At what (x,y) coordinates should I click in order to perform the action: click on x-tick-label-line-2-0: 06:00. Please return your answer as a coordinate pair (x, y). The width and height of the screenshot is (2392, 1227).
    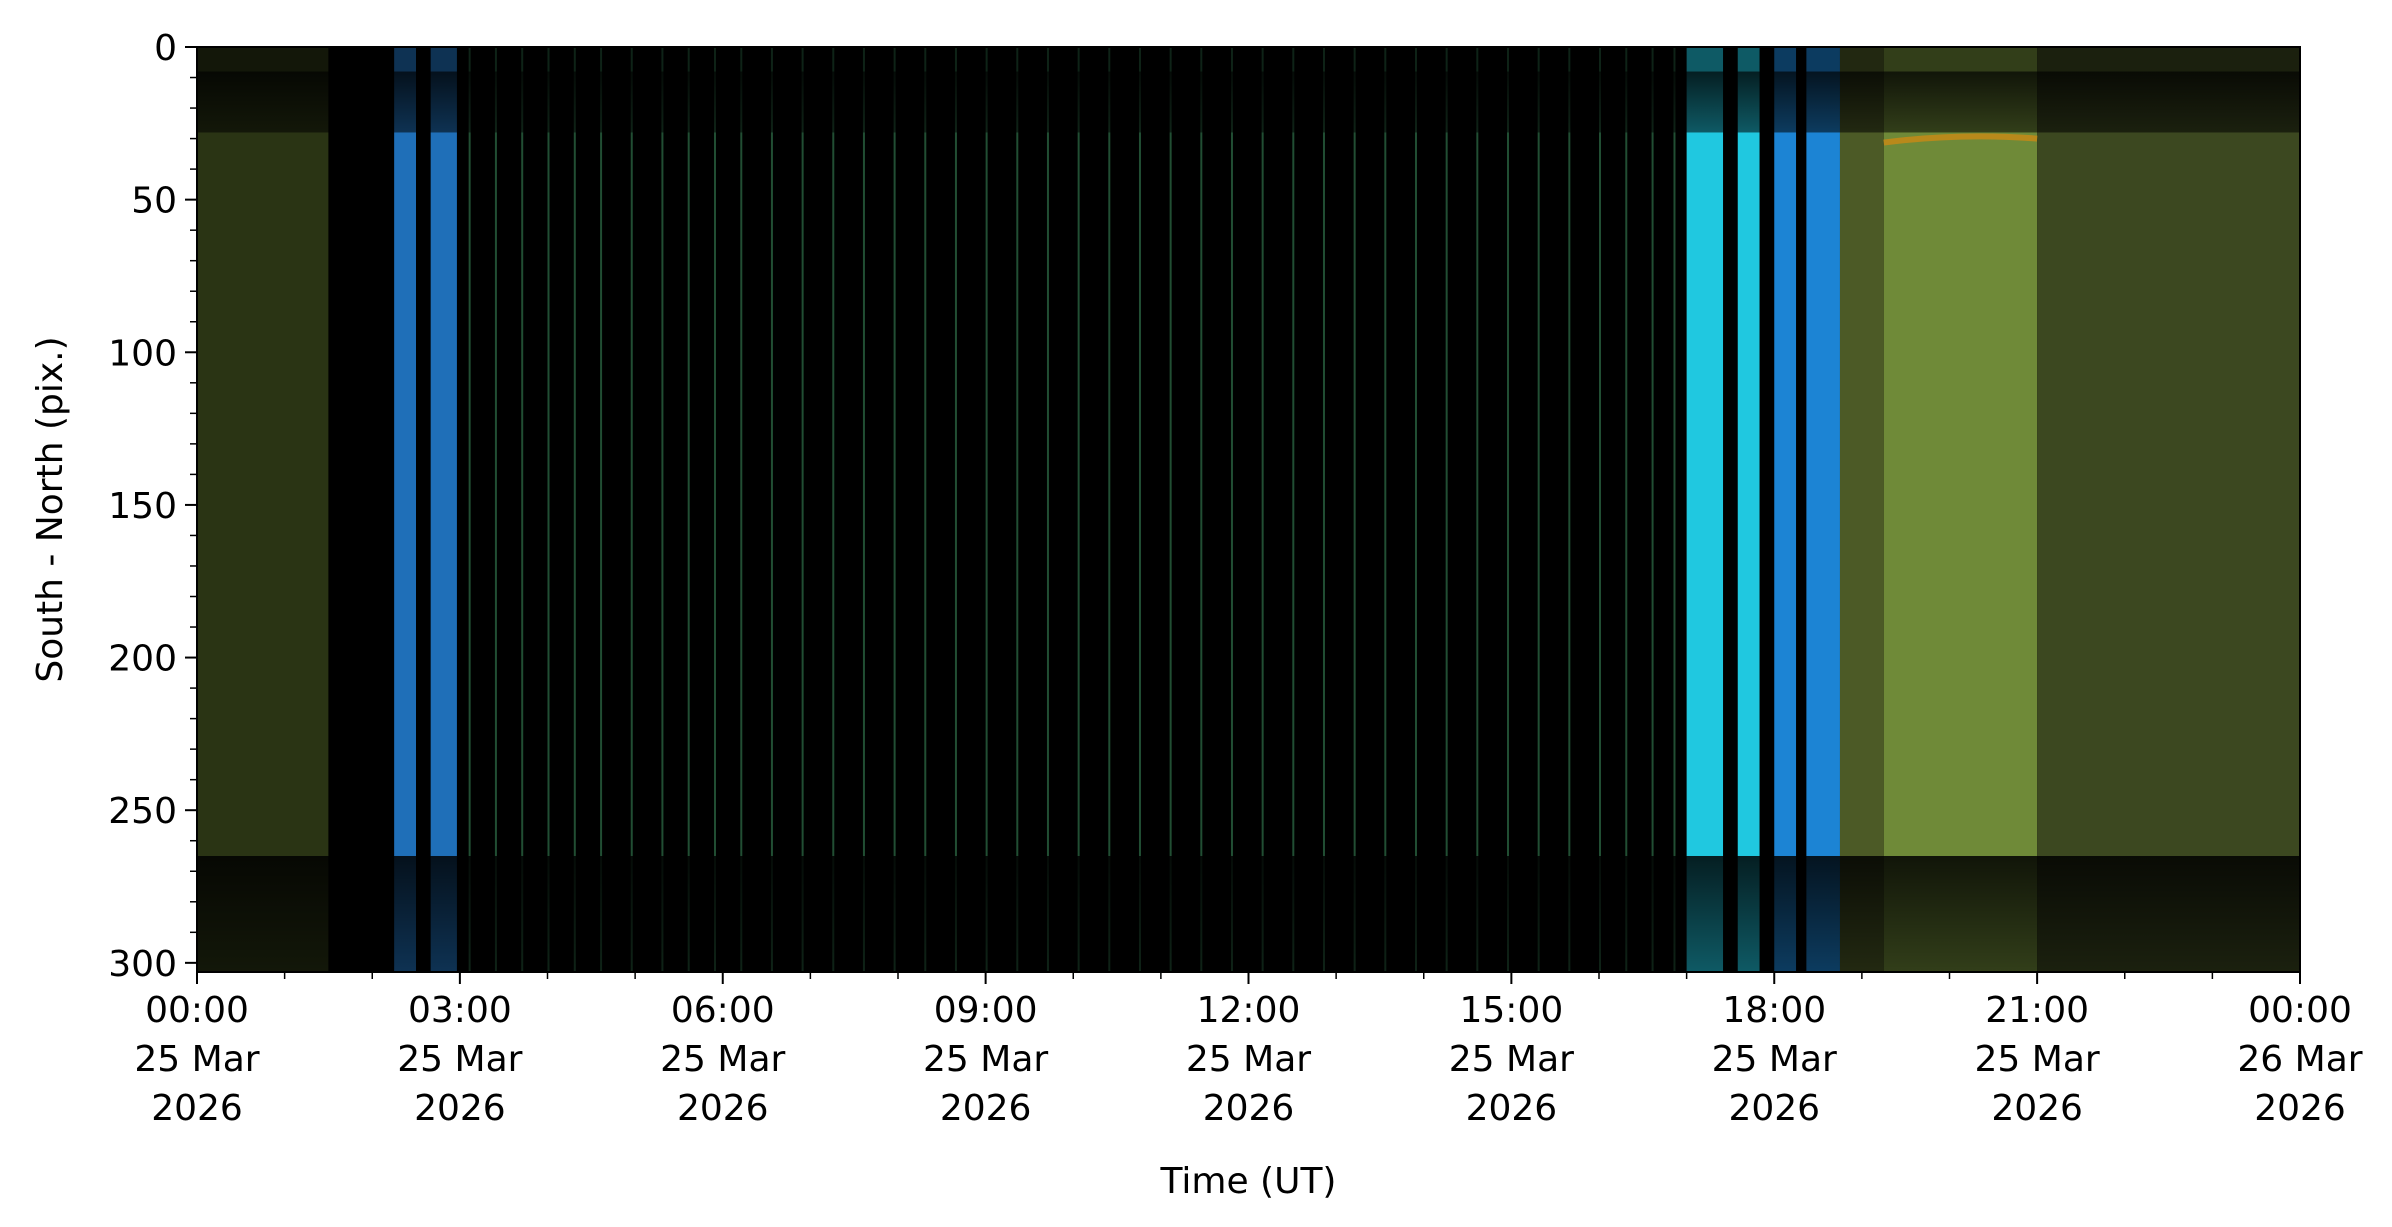
    Looking at the image, I should click on (723, 1010).